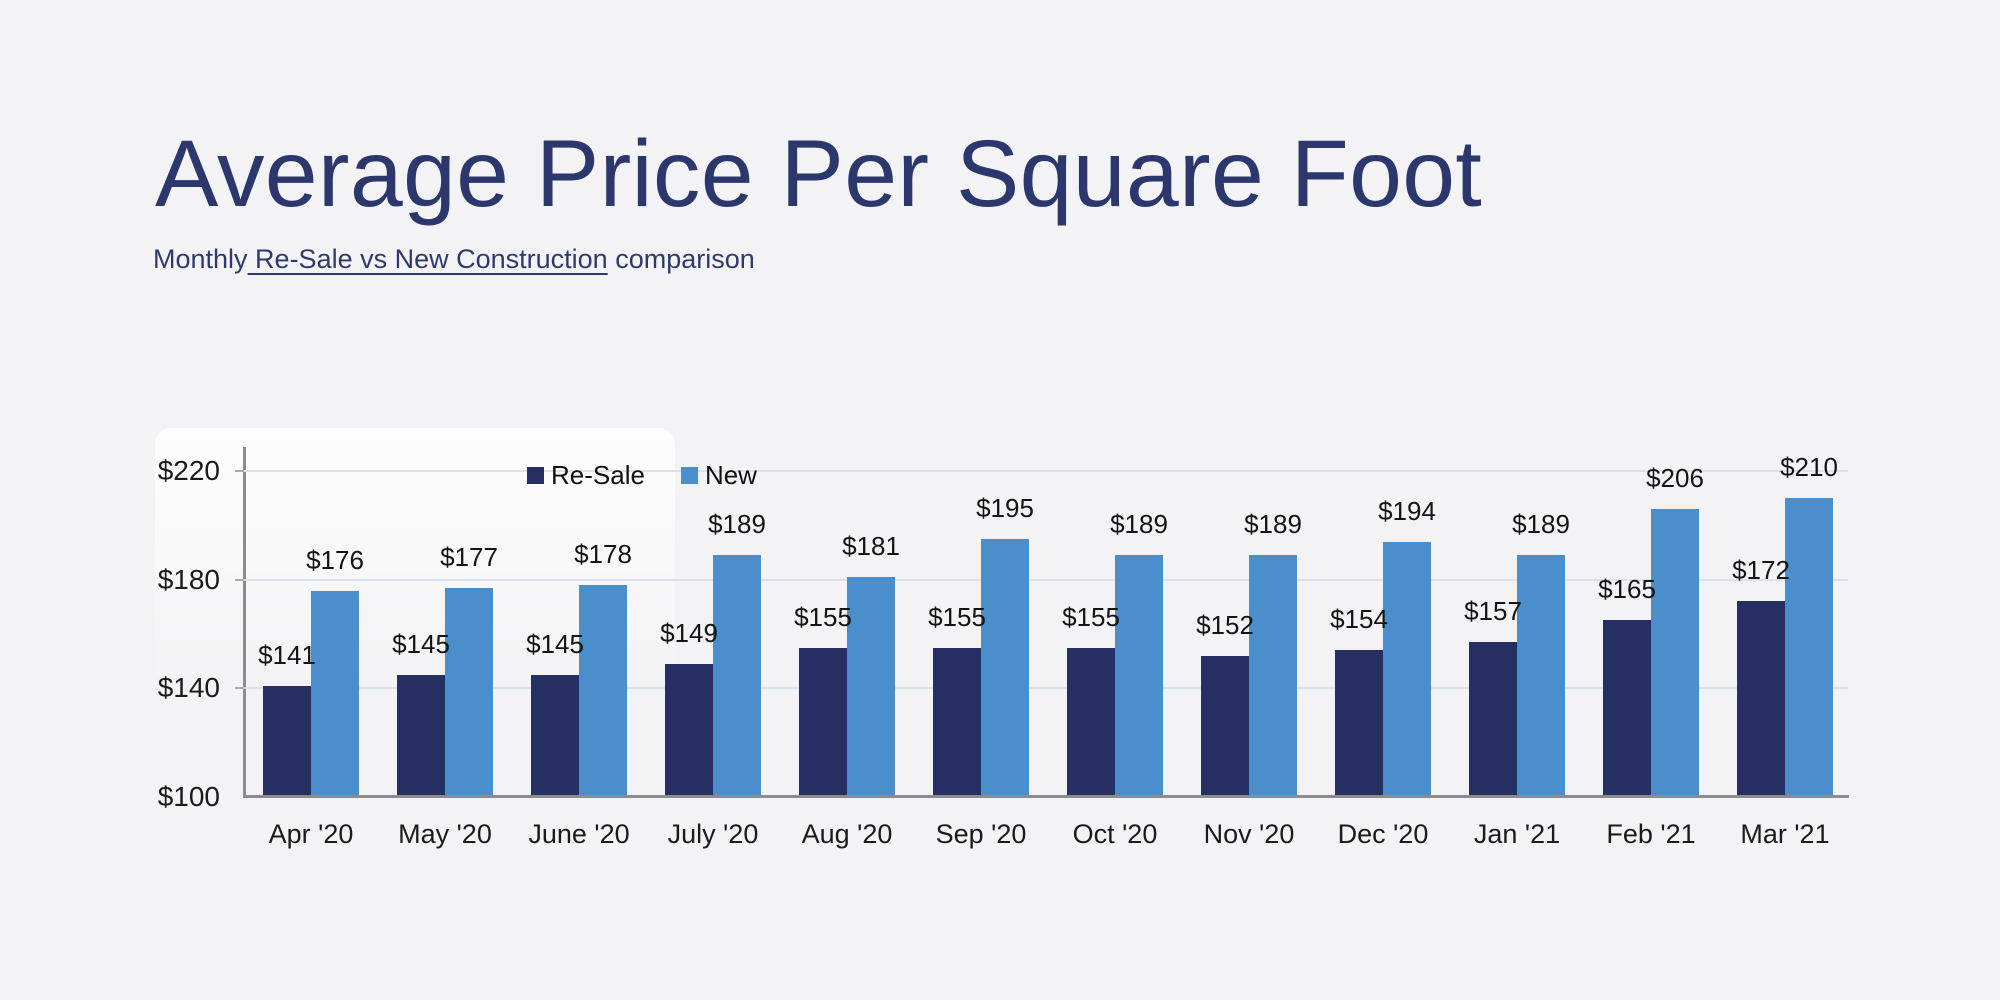 The height and width of the screenshot is (1000, 2000). What do you see at coordinates (713, 834) in the screenshot?
I see `x-axis-label-4: July '20` at bounding box center [713, 834].